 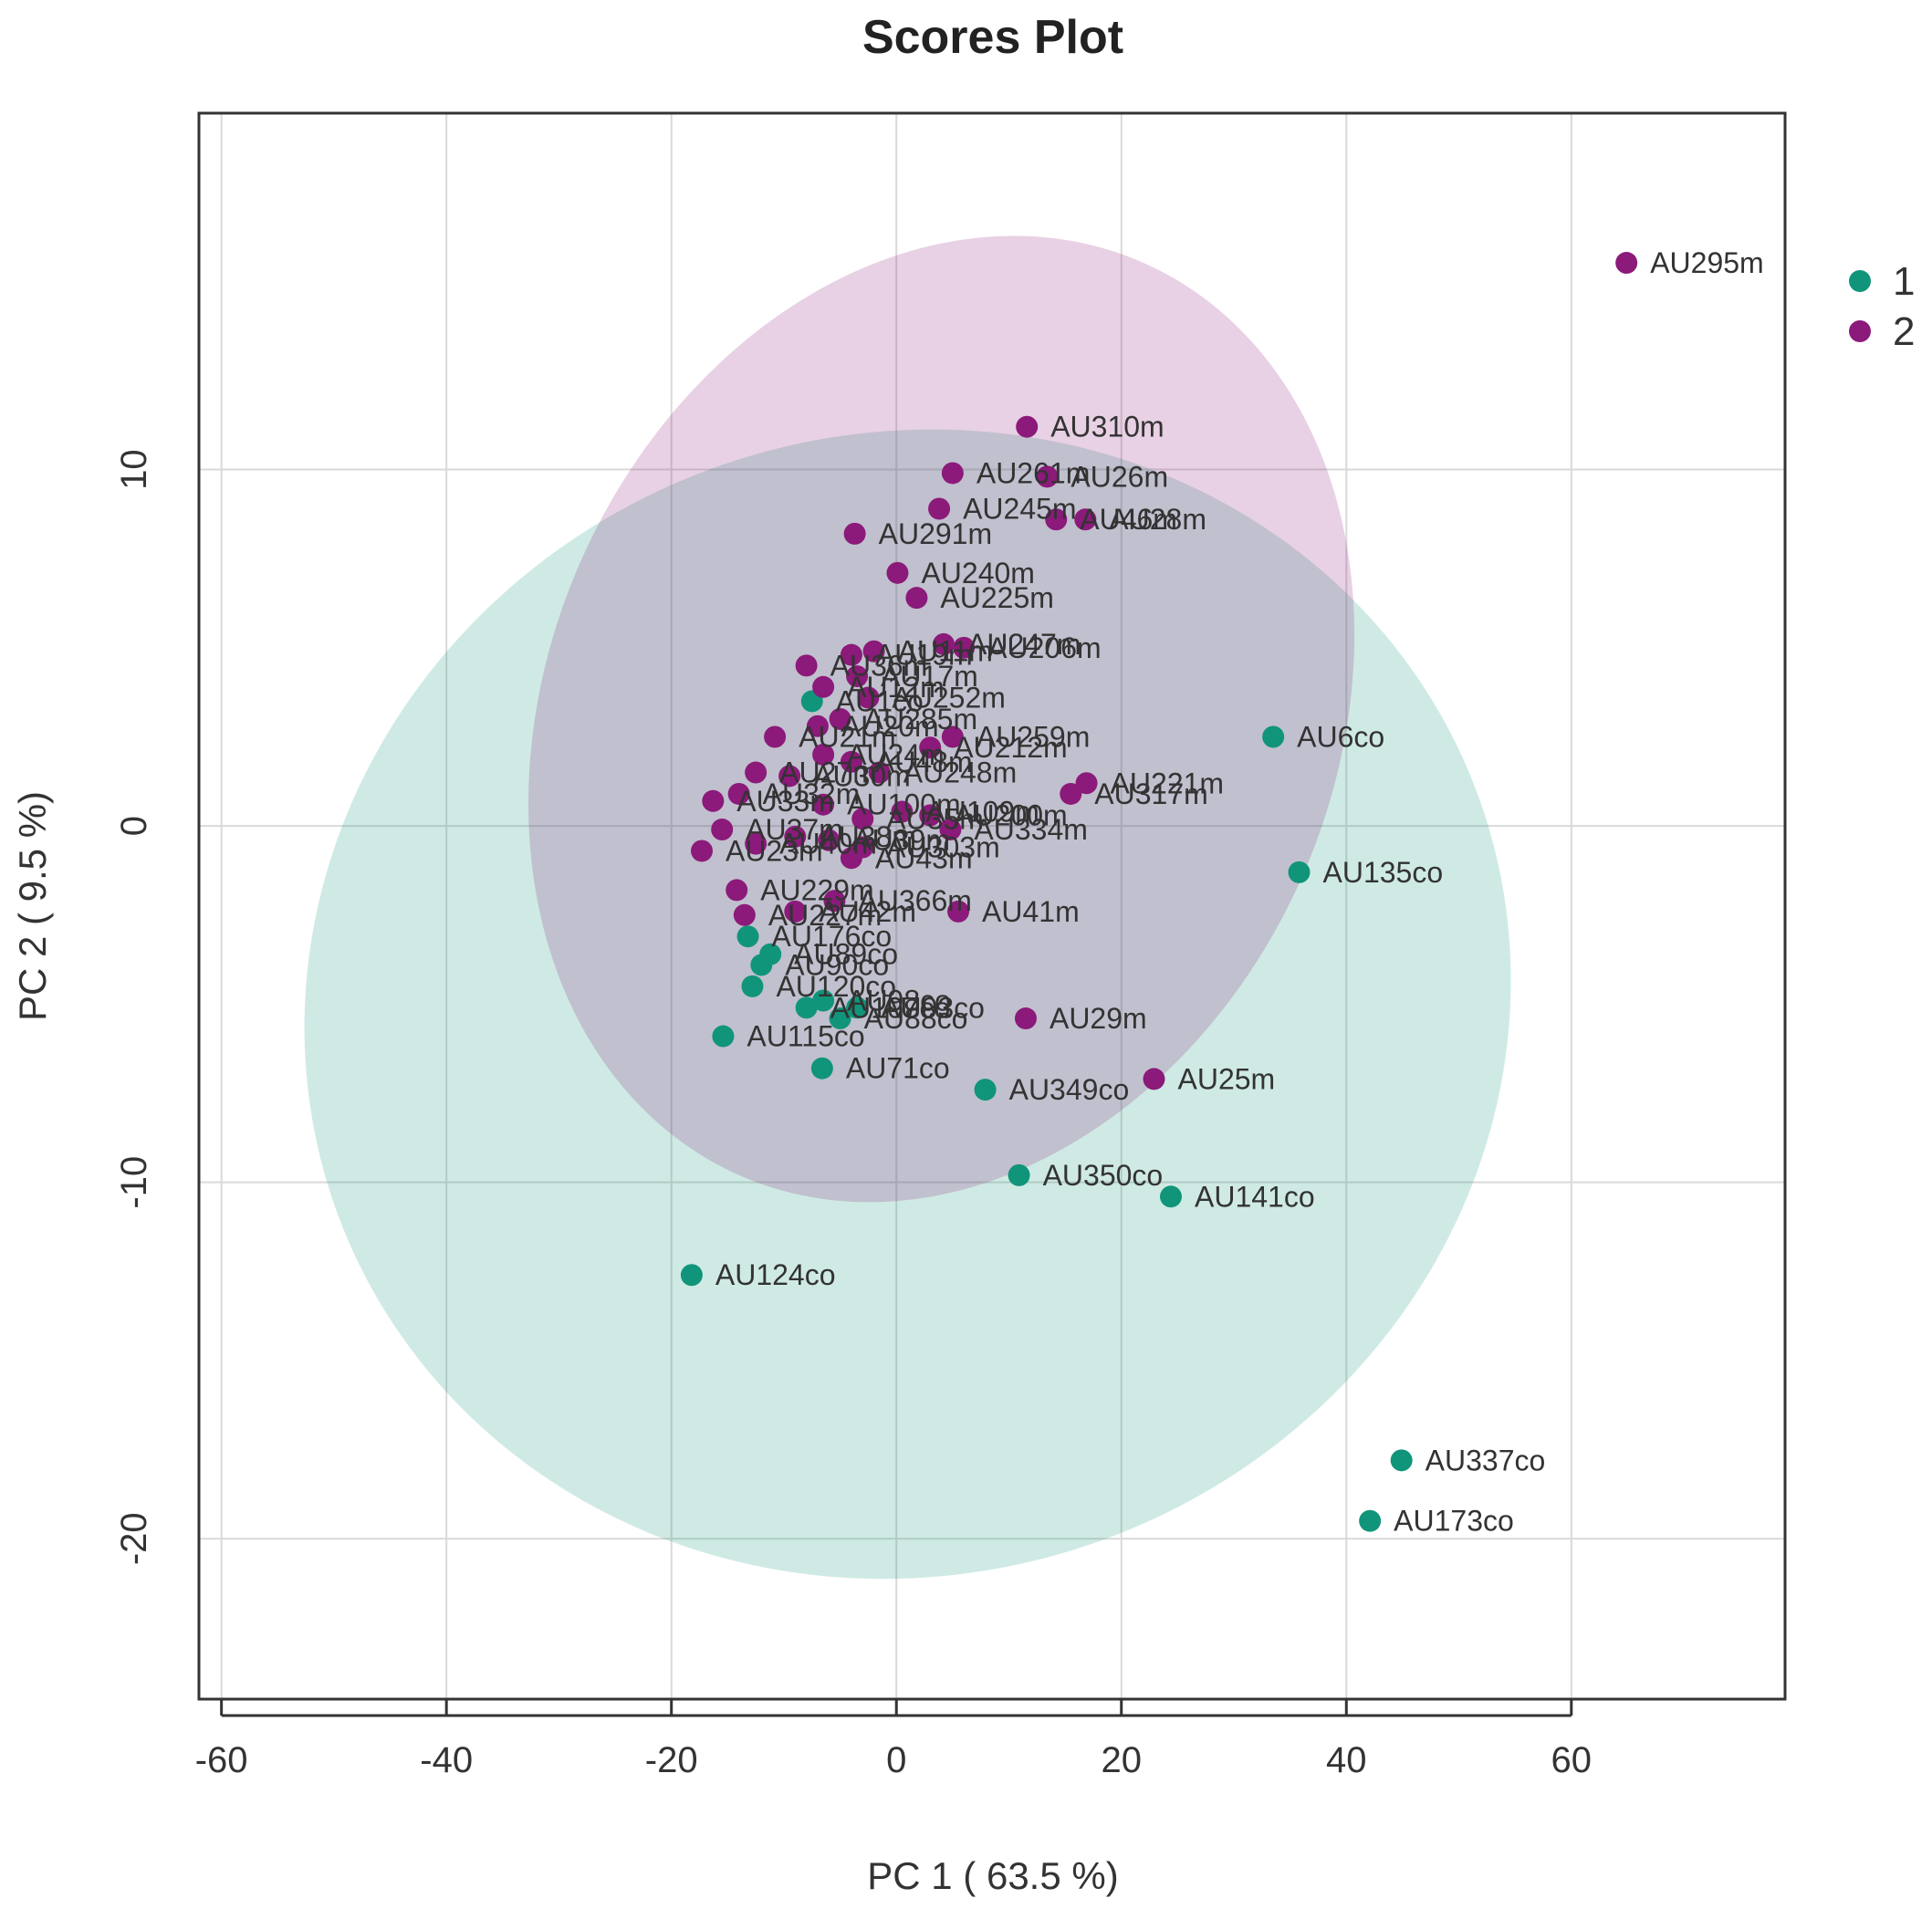 What do you see at coordinates (774, 850) in the screenshot?
I see `point-label-AU23m: AU23m` at bounding box center [774, 850].